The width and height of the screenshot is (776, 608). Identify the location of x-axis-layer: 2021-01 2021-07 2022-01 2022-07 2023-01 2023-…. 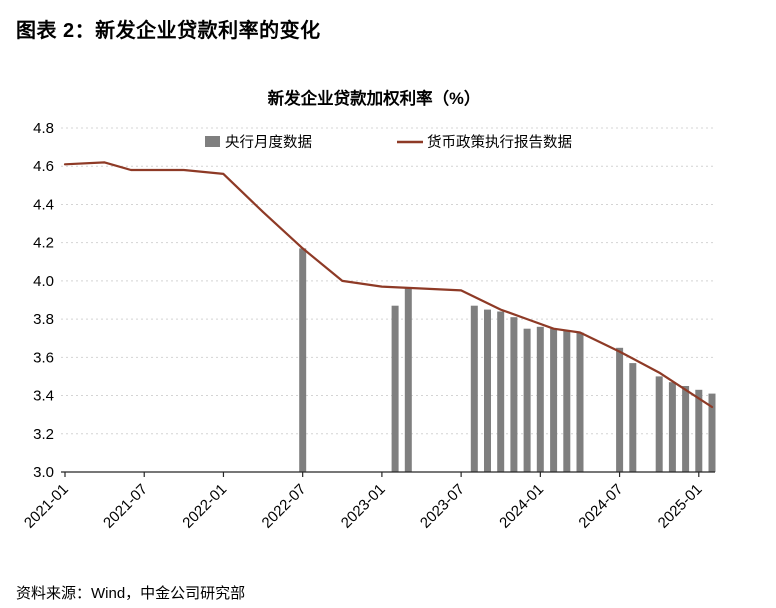
(368, 501).